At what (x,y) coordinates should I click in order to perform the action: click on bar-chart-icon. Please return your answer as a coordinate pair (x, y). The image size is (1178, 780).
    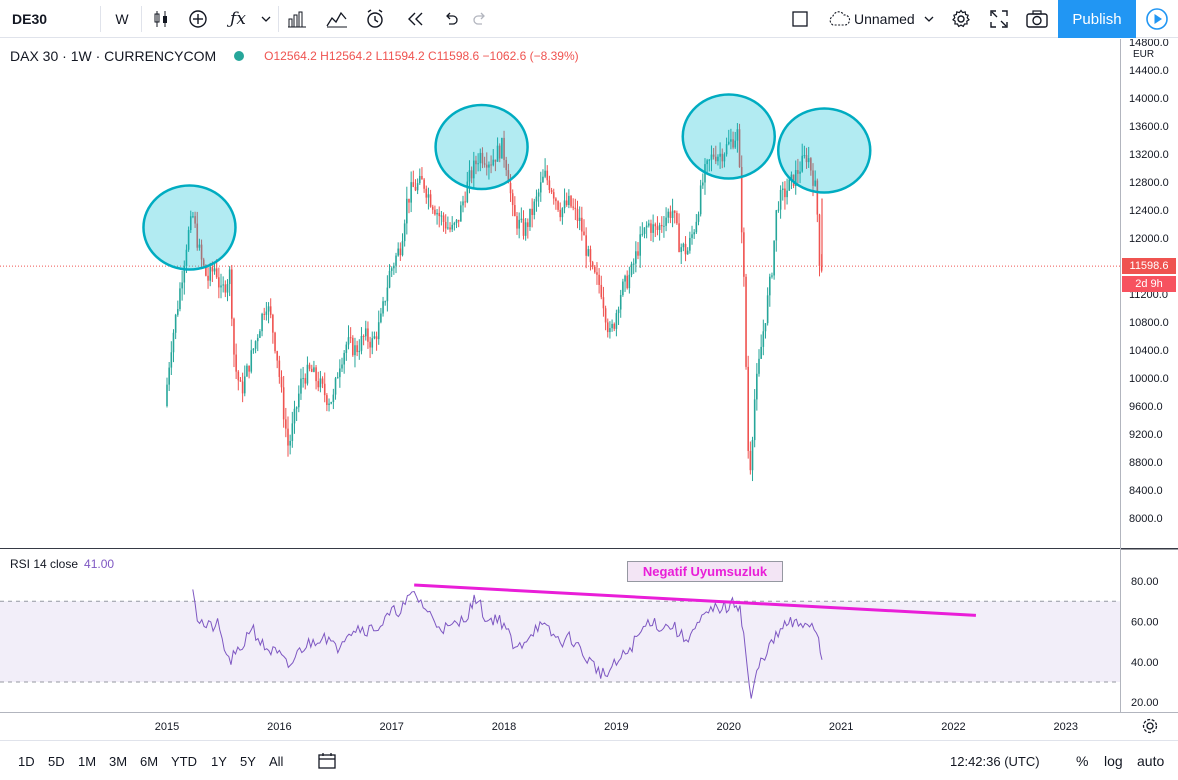
    Looking at the image, I should click on (297, 19).